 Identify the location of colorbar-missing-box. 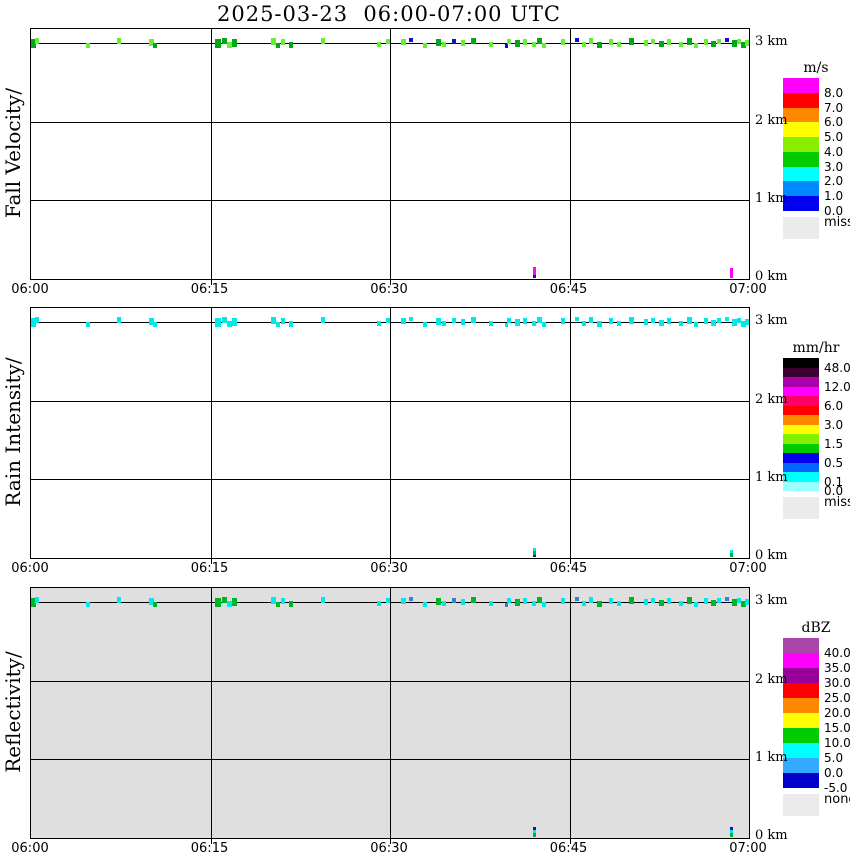
(801, 508).